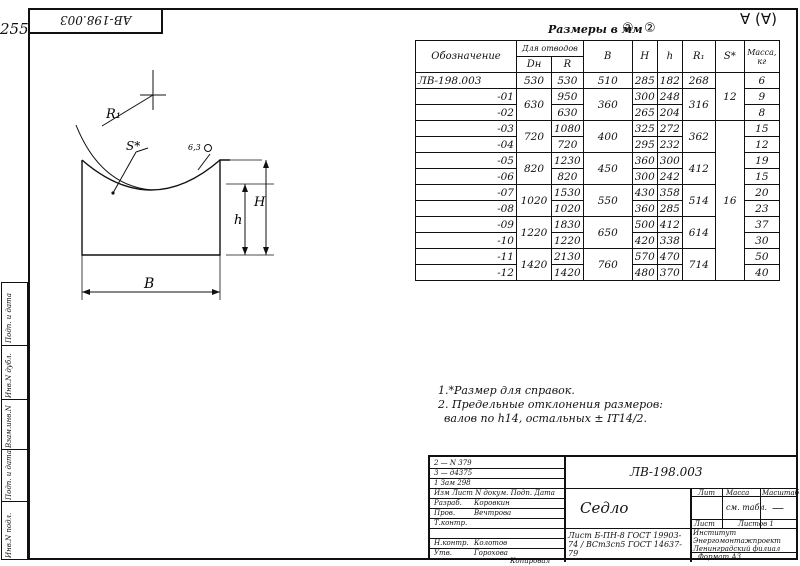 The height and width of the screenshot is (566, 800). What do you see at coordinates (567, 240) in the screenshot?
I see `cell-r: 1220` at bounding box center [567, 240].